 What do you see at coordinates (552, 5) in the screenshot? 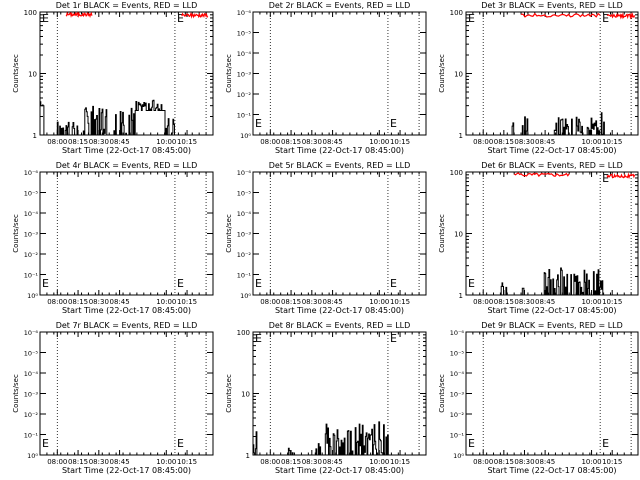
I see `chart-title: Det 3r BLACK = Events, RED = LLD` at bounding box center [552, 5].